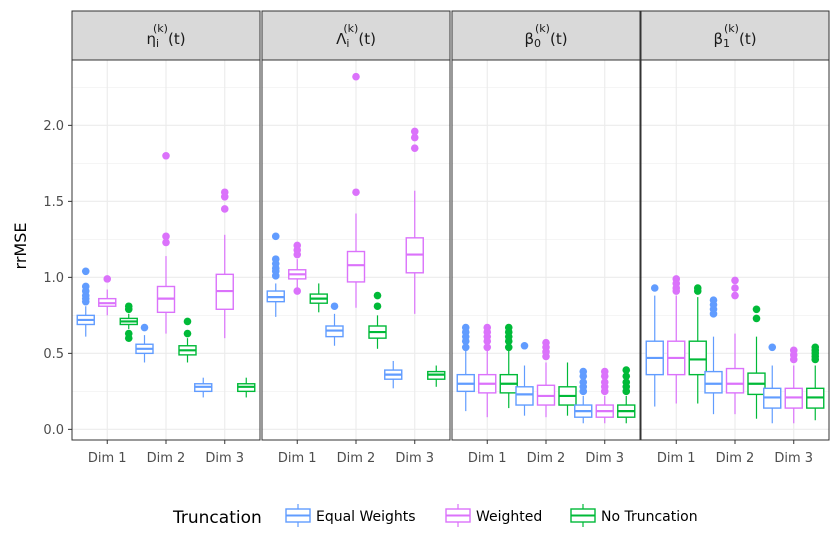 The image size is (830, 554). I want to click on facet-strip-label: ηi (k)(t), so click(165, 36).